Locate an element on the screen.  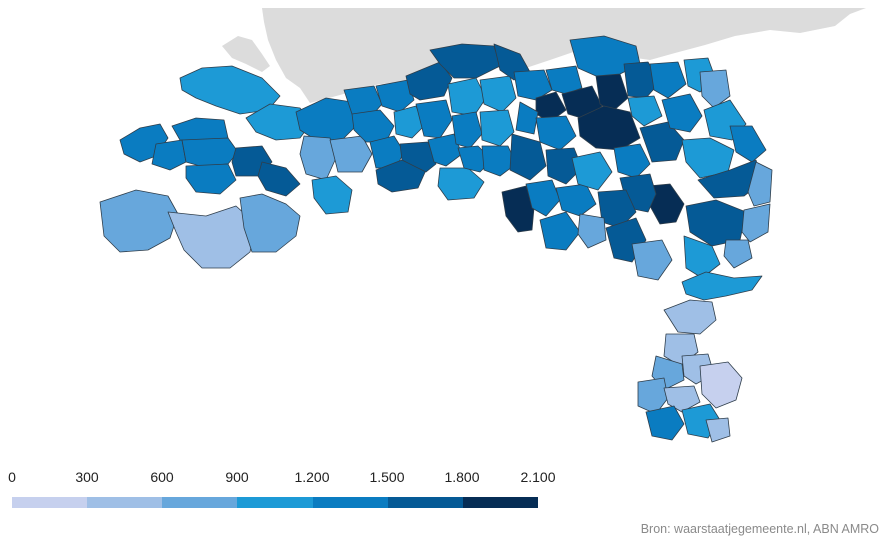
legend-tick-label: 1.500 is located at coordinates (387, 477).